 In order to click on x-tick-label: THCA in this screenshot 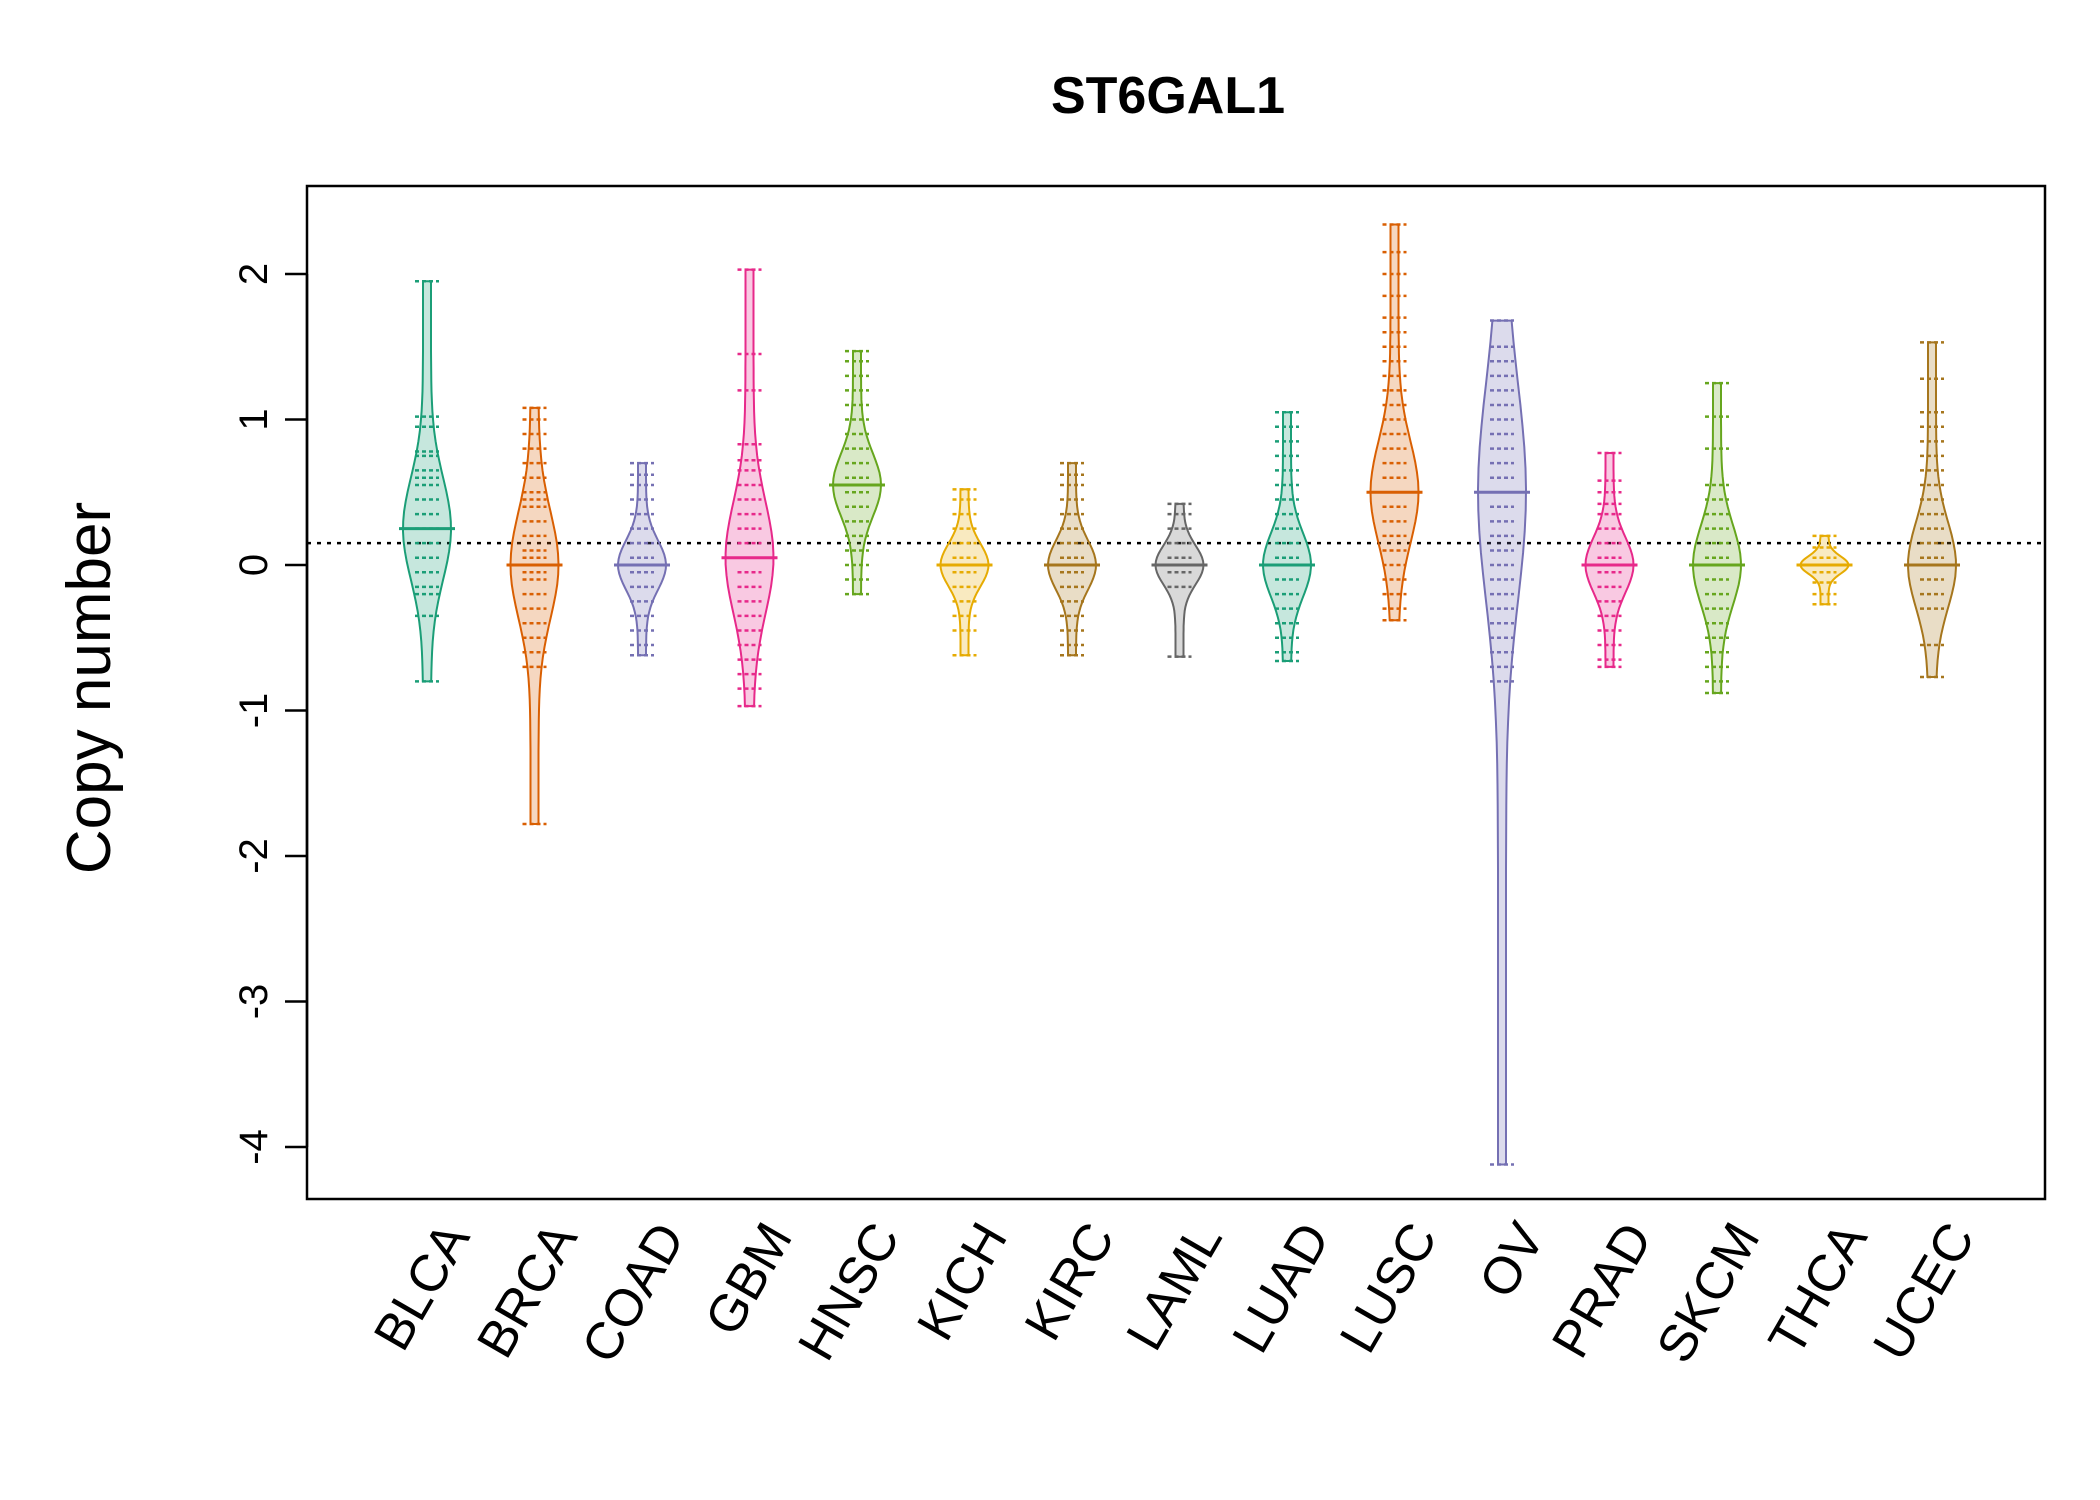, I will do `click(1818, 1289)`.